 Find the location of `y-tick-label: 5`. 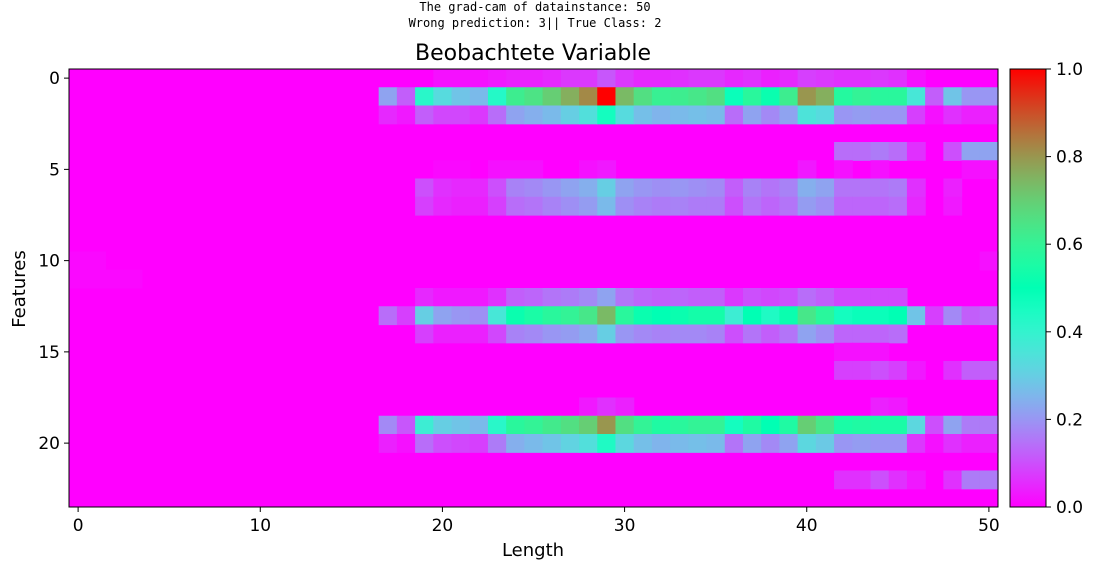

y-tick-label: 5 is located at coordinates (54, 170).